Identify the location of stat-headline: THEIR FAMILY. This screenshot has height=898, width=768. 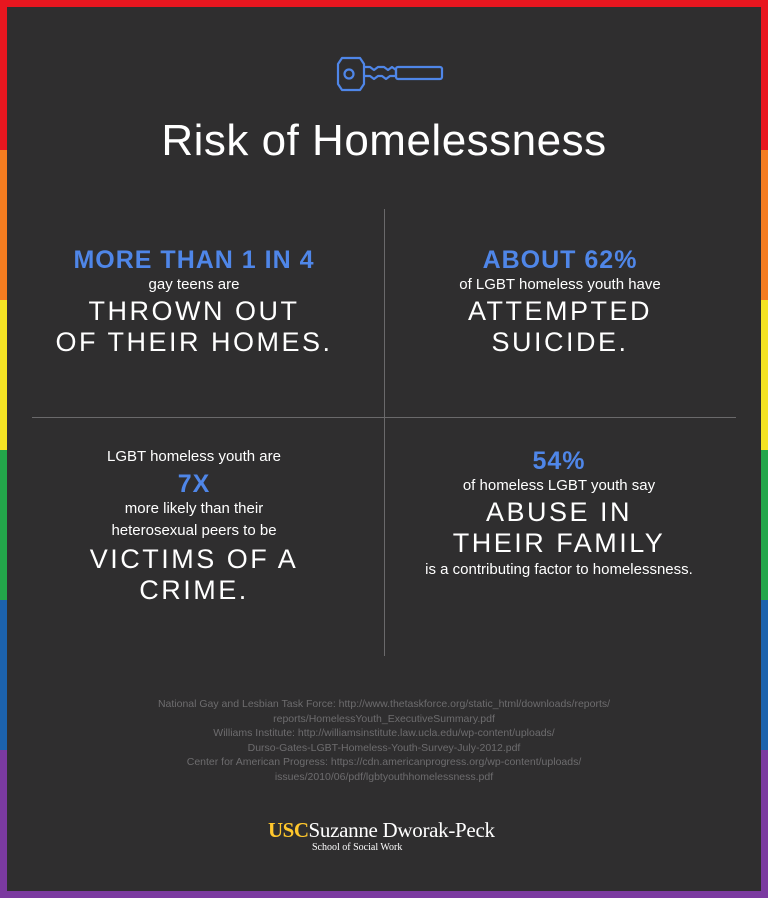
(559, 543).